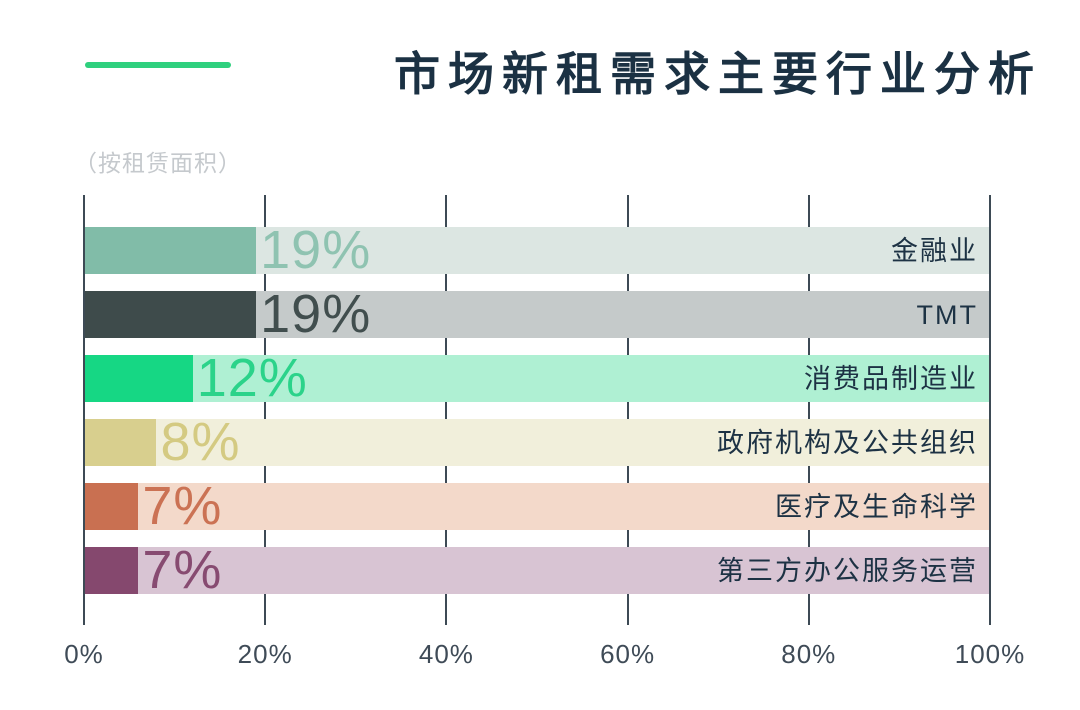  Describe the element at coordinates (718, 74) in the screenshot. I see `chart-title: 市场新租需求主要行业分析` at that location.